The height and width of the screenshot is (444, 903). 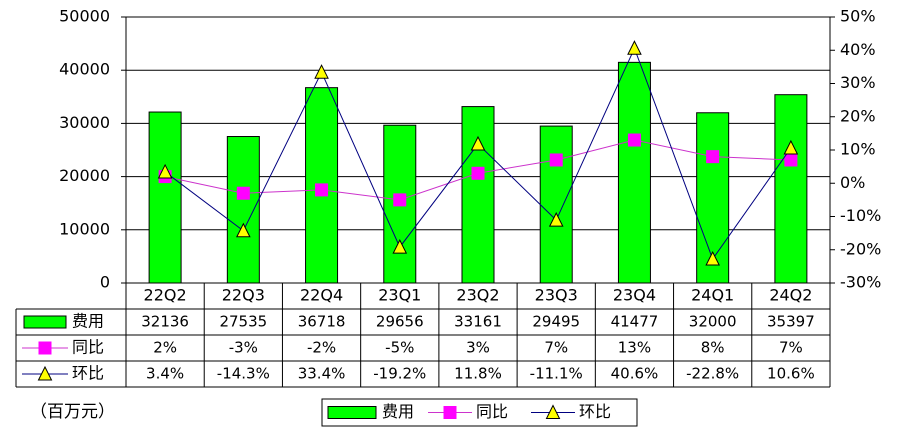 What do you see at coordinates (595, 411) in the screenshot?
I see `legend-label-环比: 环比` at bounding box center [595, 411].